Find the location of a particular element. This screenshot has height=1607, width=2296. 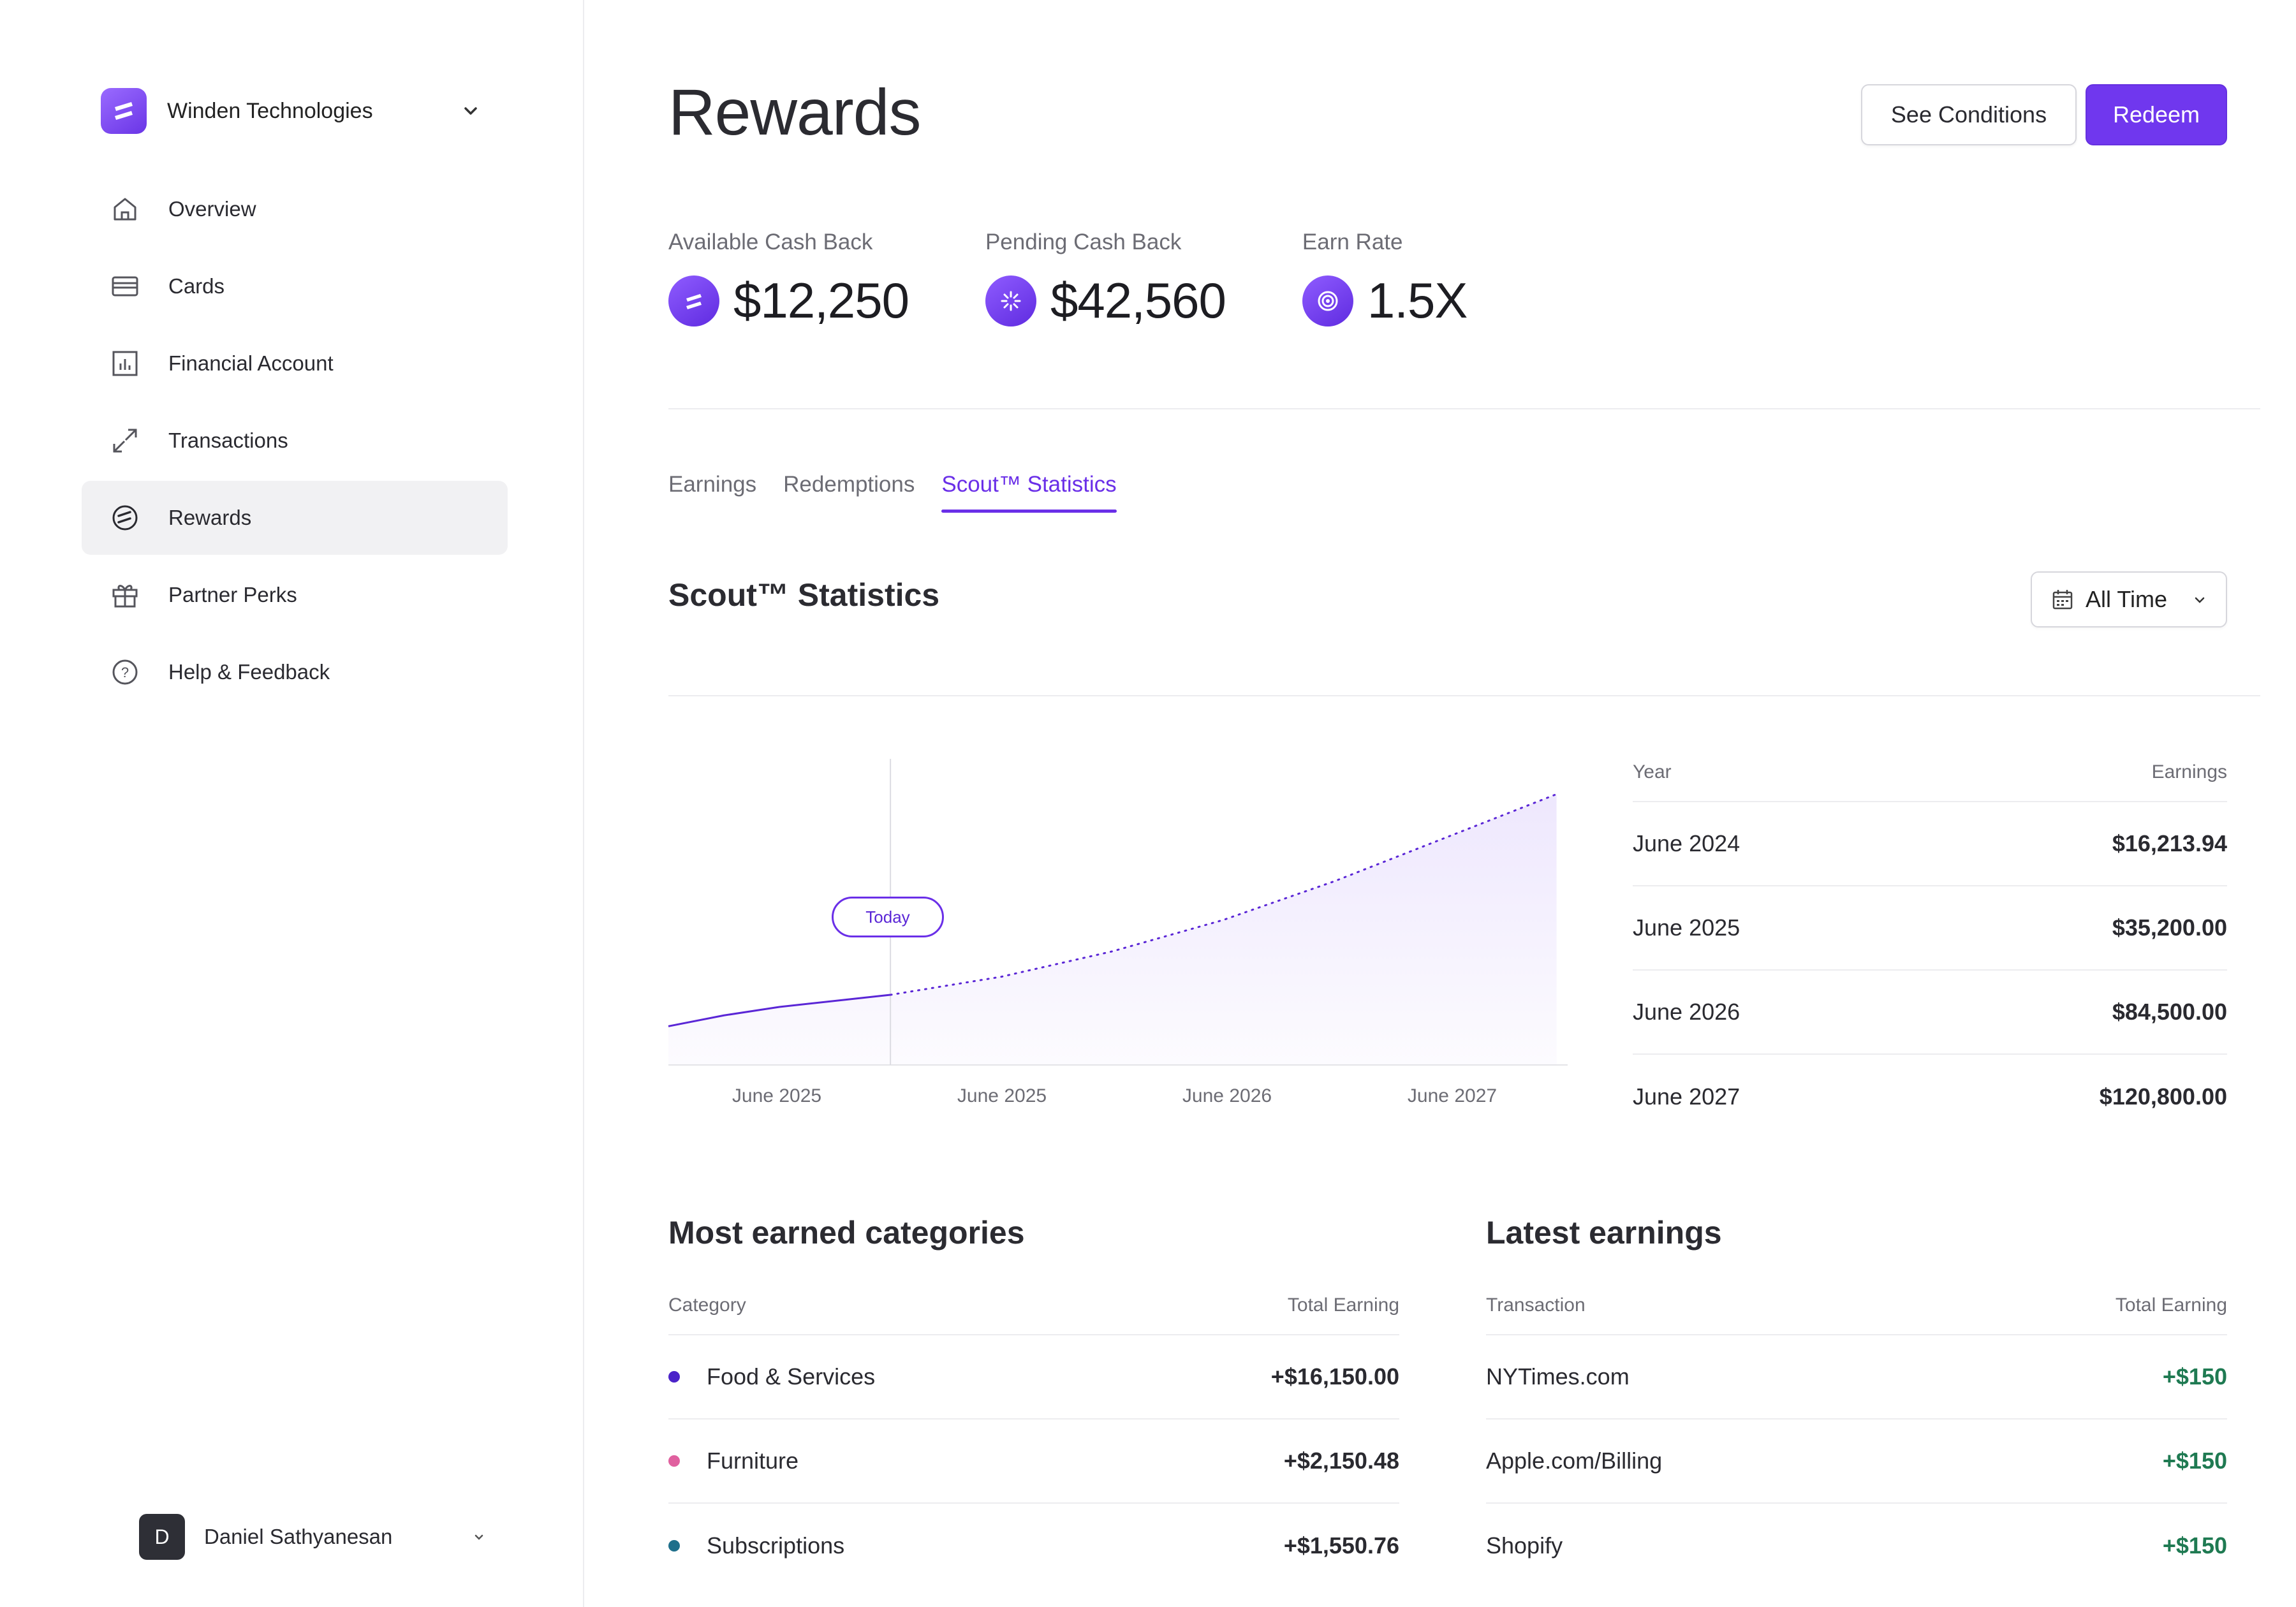

stat-value: $12,250 is located at coordinates (821, 300).